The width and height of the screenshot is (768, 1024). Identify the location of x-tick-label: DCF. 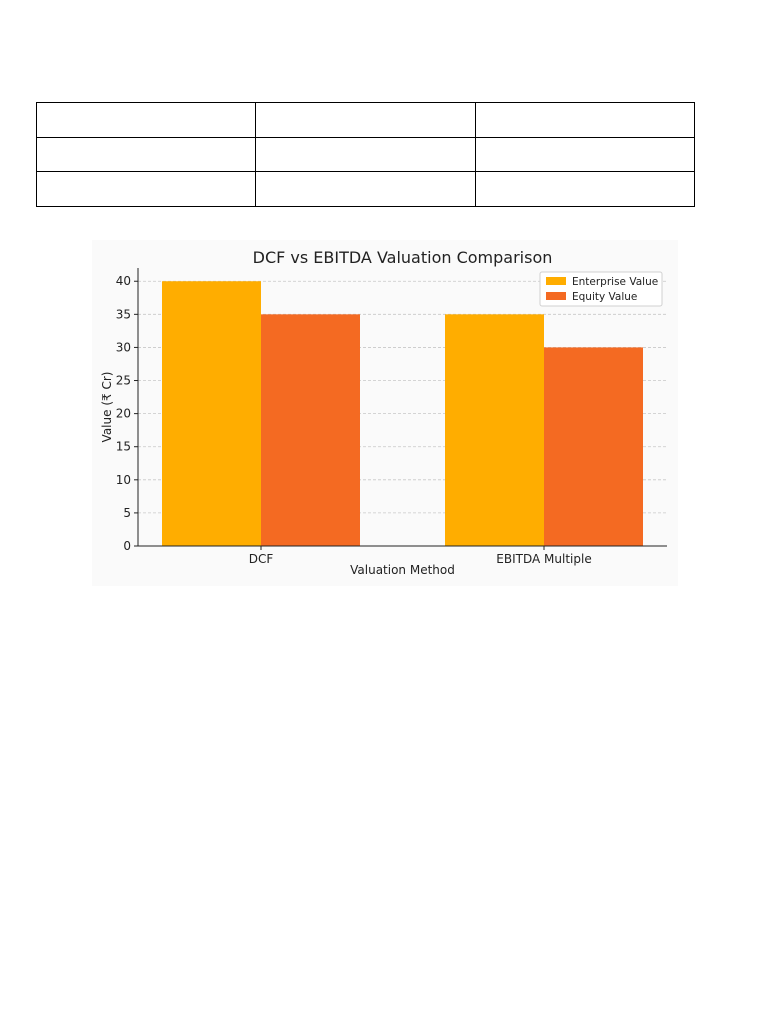
(261, 559).